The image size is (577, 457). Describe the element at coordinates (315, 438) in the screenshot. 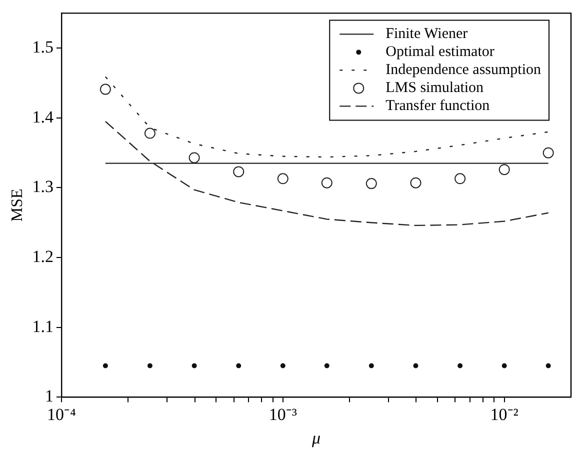

I see `x-axis-title: μ` at that location.